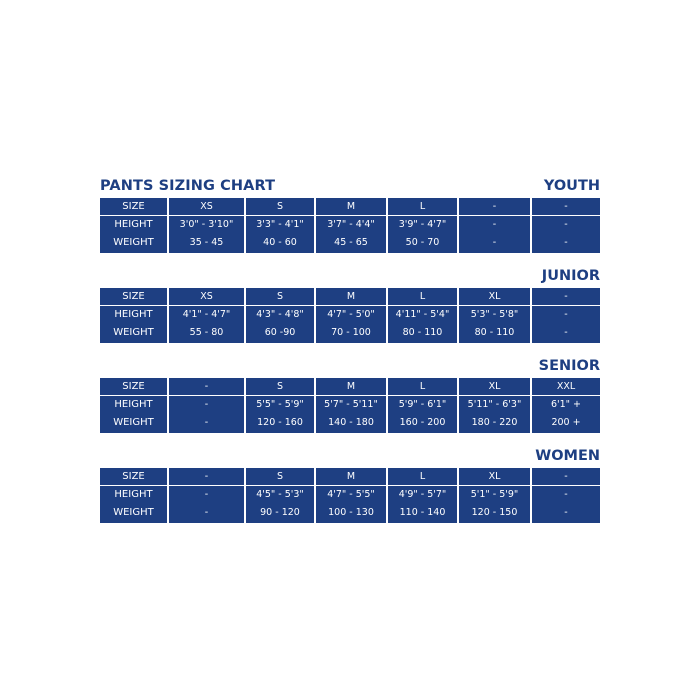 The width and height of the screenshot is (700, 700). I want to click on weight-cell: 100 - 130, so click(351, 513).